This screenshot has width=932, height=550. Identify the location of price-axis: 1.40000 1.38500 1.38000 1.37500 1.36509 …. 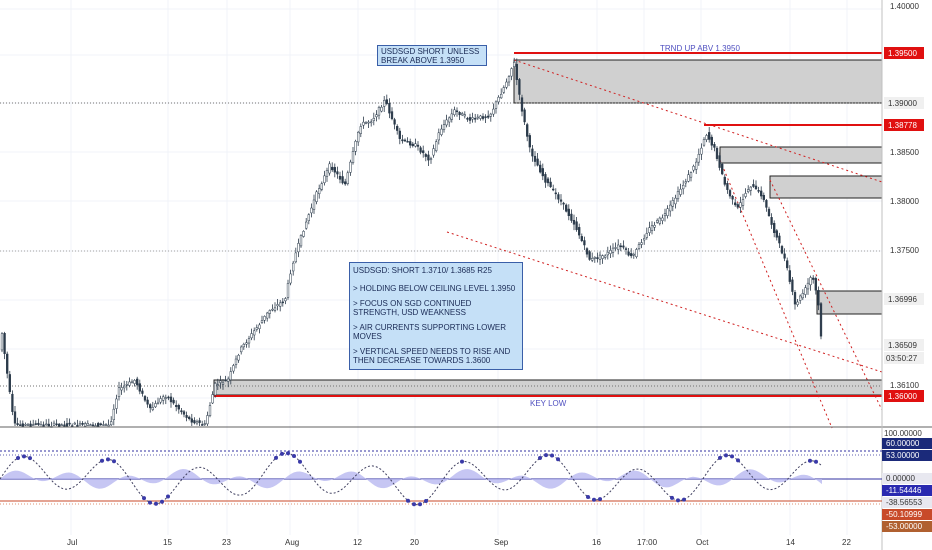
(904, 202).